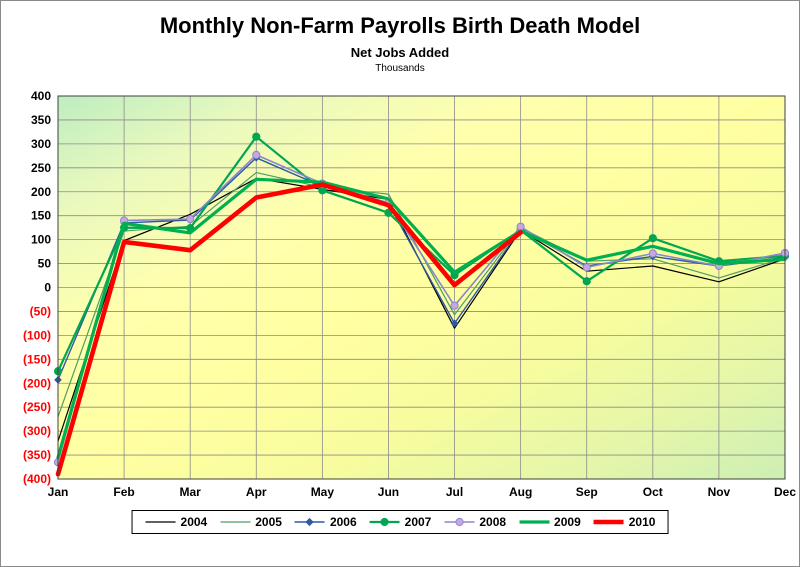 The image size is (800, 567). I want to click on y-tick-label: 300, so click(41, 144).